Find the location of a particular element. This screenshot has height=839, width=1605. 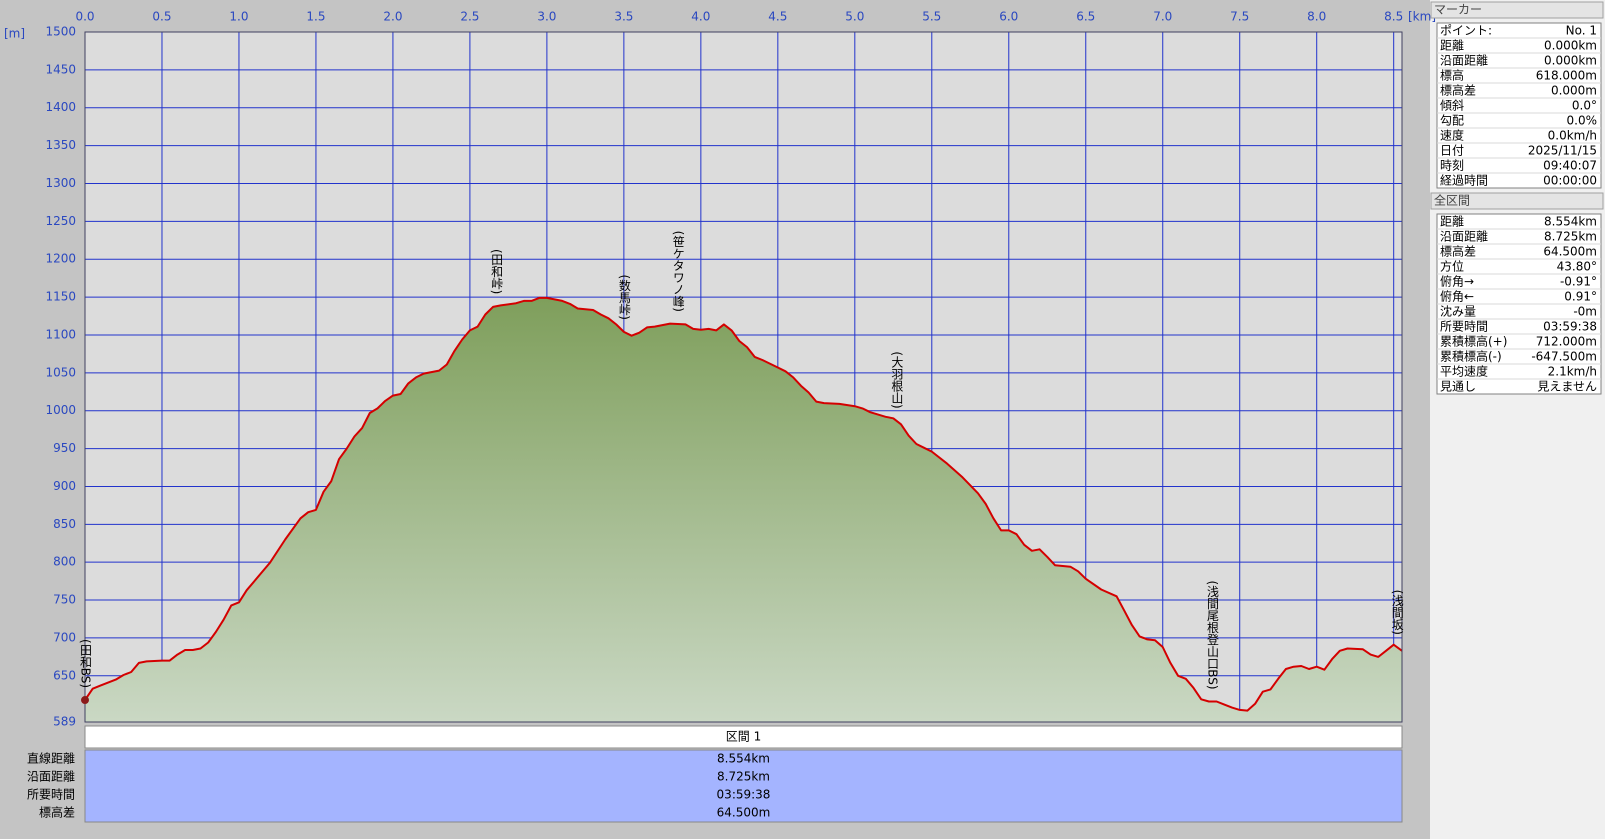

panel-value: 0.91° is located at coordinates (1580, 297).